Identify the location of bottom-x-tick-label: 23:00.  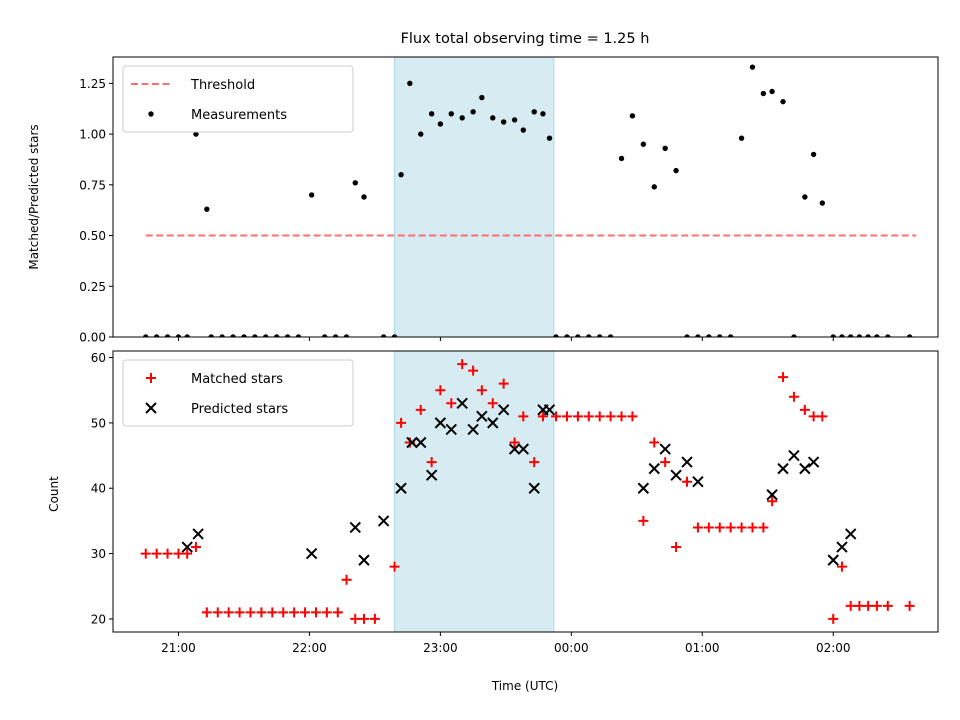
(440, 648).